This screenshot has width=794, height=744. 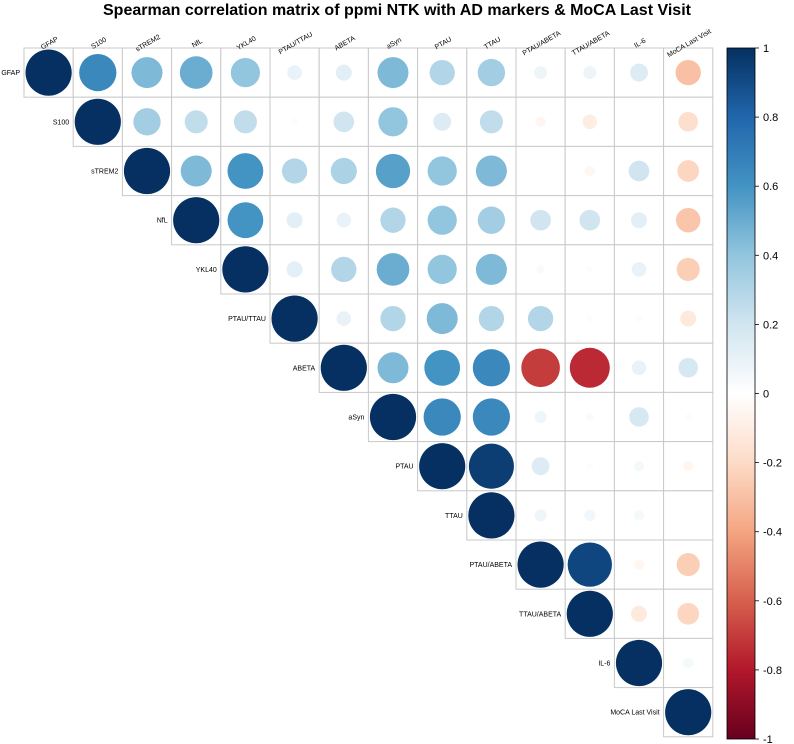 I want to click on row-label: TTAU/ABETA, so click(x=540, y=614).